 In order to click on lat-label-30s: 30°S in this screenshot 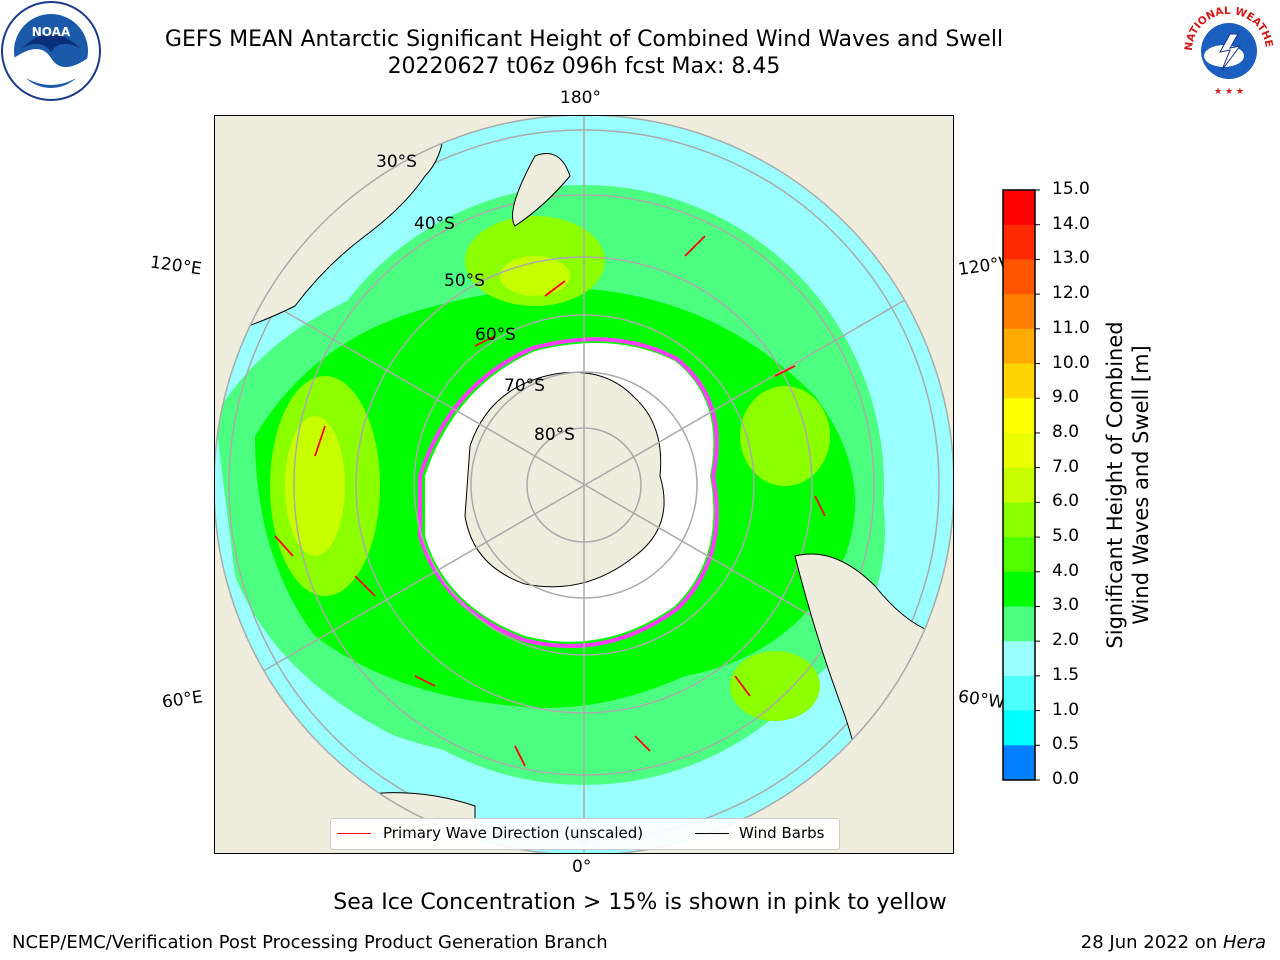, I will do `click(396, 162)`.